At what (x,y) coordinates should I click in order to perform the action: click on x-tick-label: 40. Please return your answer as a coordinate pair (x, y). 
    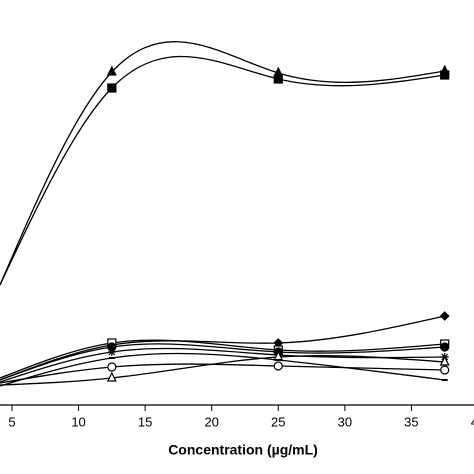
    Looking at the image, I should click on (472, 421).